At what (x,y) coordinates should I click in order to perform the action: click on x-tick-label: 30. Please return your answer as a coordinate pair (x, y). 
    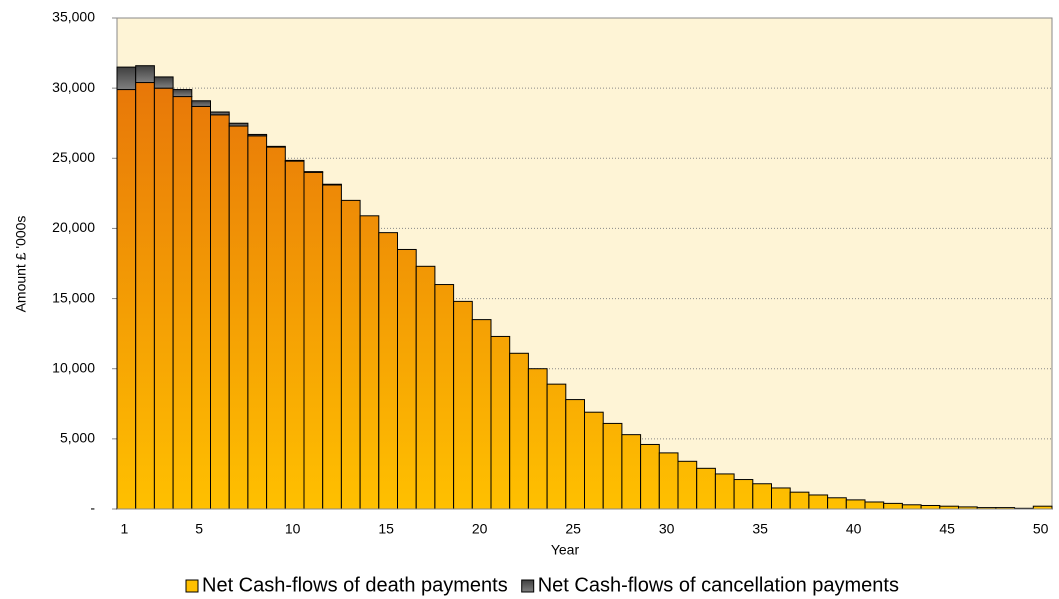
    Looking at the image, I should click on (667, 529).